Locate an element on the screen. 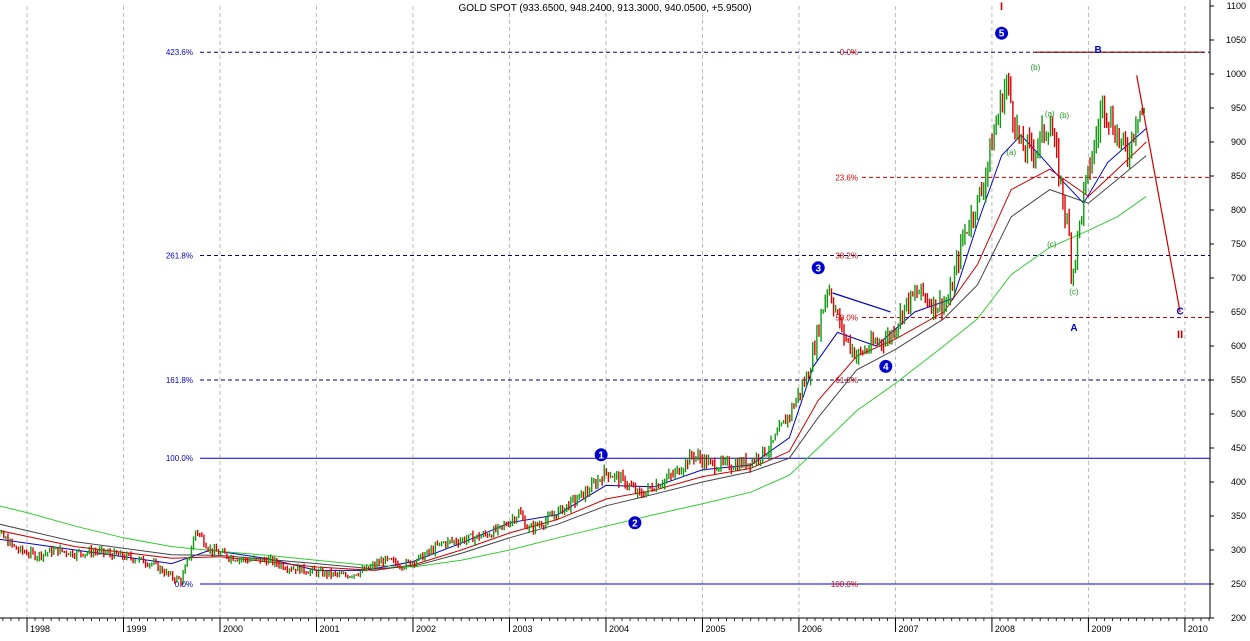  y-tick-label: 200 is located at coordinates (1238, 618).